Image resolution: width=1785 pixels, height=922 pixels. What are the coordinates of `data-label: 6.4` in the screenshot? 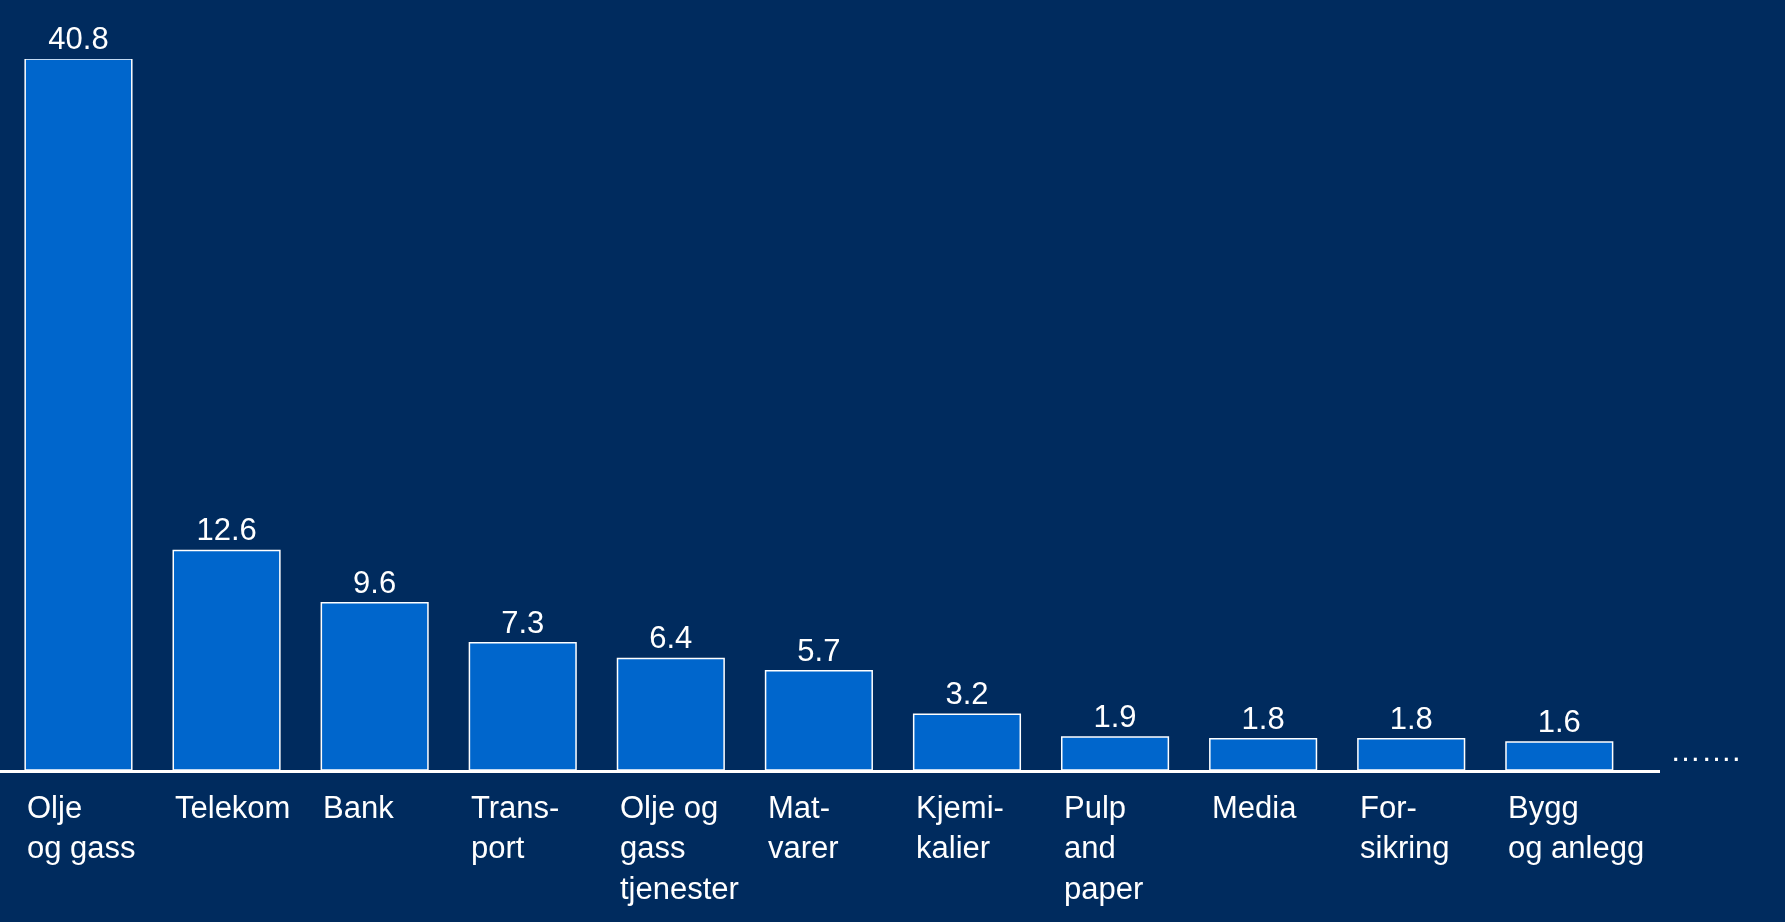 It's located at (671, 638).